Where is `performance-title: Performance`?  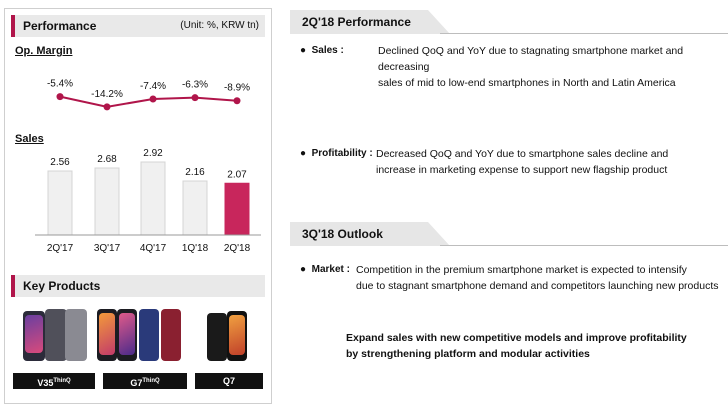 performance-title: Performance is located at coordinates (60, 26).